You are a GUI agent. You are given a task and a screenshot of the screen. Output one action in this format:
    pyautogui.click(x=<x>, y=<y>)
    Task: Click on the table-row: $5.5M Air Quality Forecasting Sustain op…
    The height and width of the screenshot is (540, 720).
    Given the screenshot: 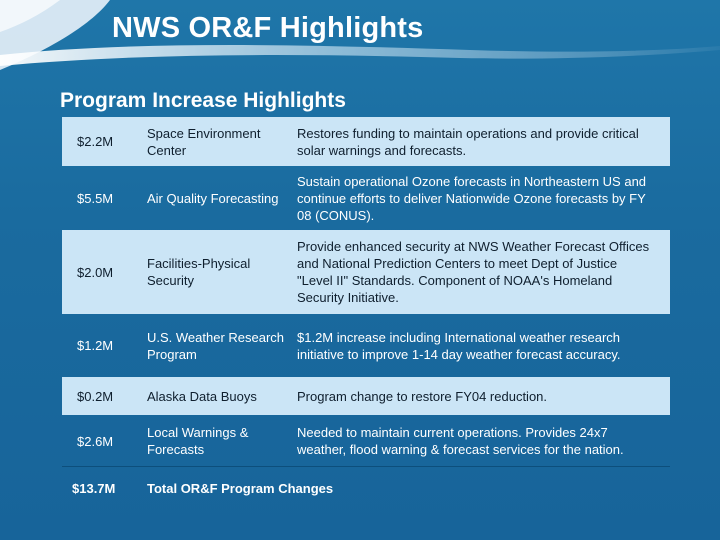 What is the action you would take?
    pyautogui.click(x=366, y=198)
    